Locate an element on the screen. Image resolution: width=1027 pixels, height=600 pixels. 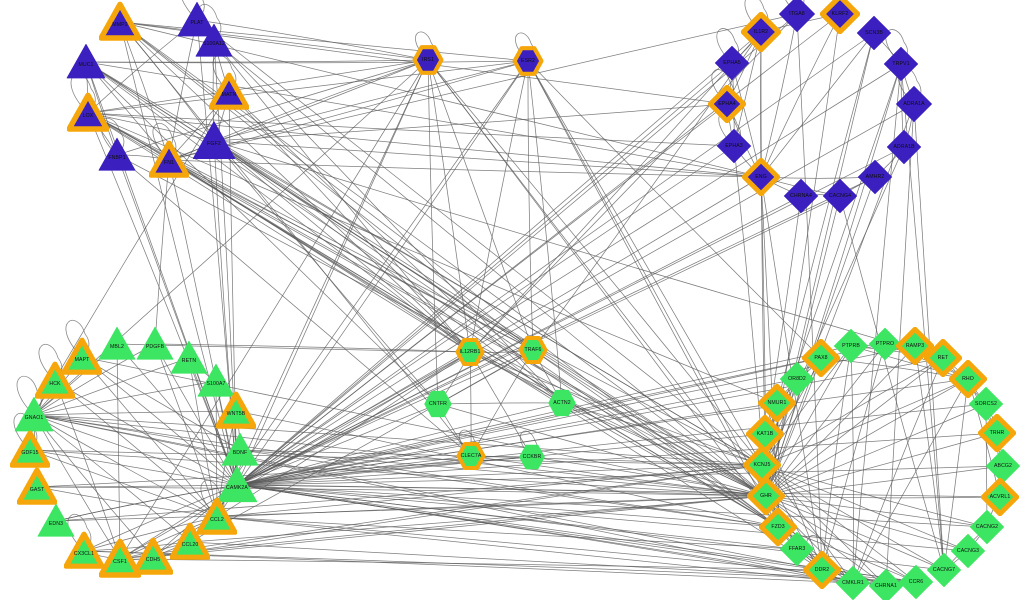
graph-node-epha5: EPHA5 is located at coordinates (732, 63).